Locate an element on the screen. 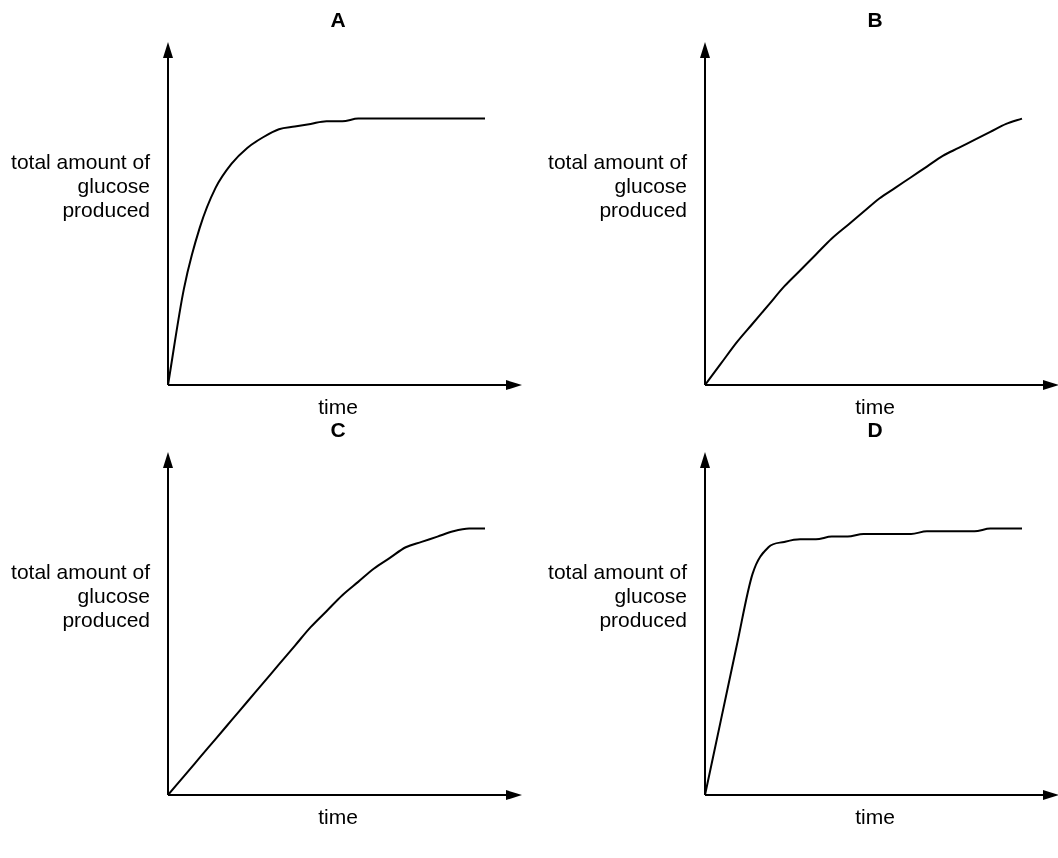  chart-title: B is located at coordinates (875, 20).